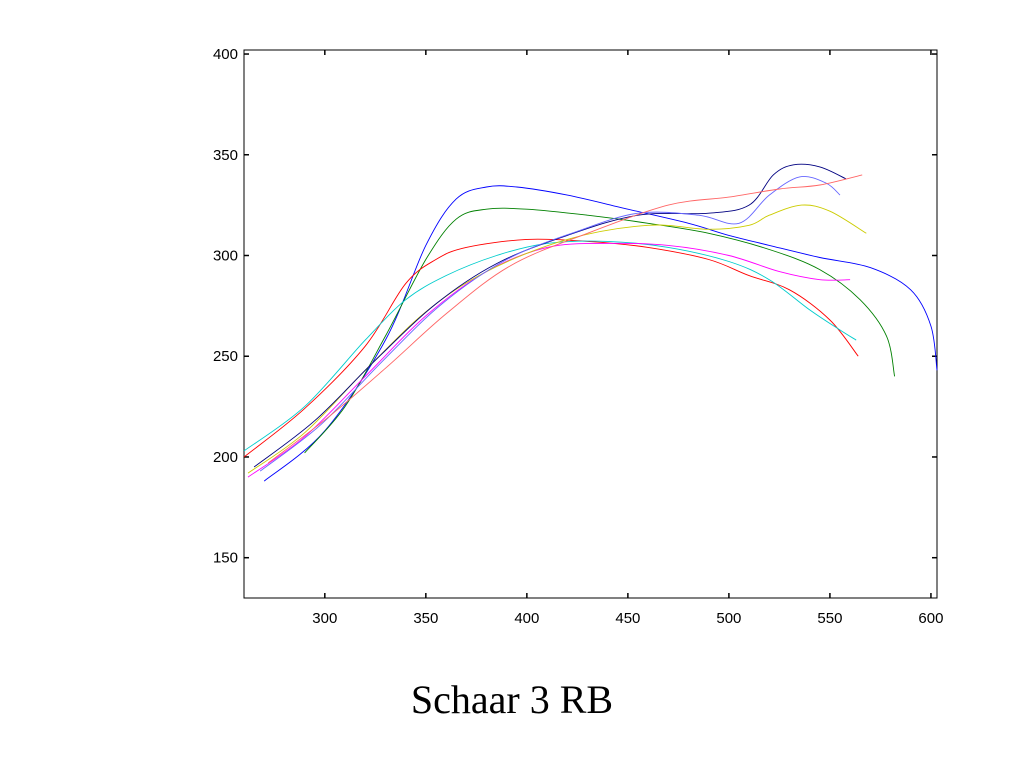  What do you see at coordinates (829, 618) in the screenshot?
I see `x-tick-label: 550` at bounding box center [829, 618].